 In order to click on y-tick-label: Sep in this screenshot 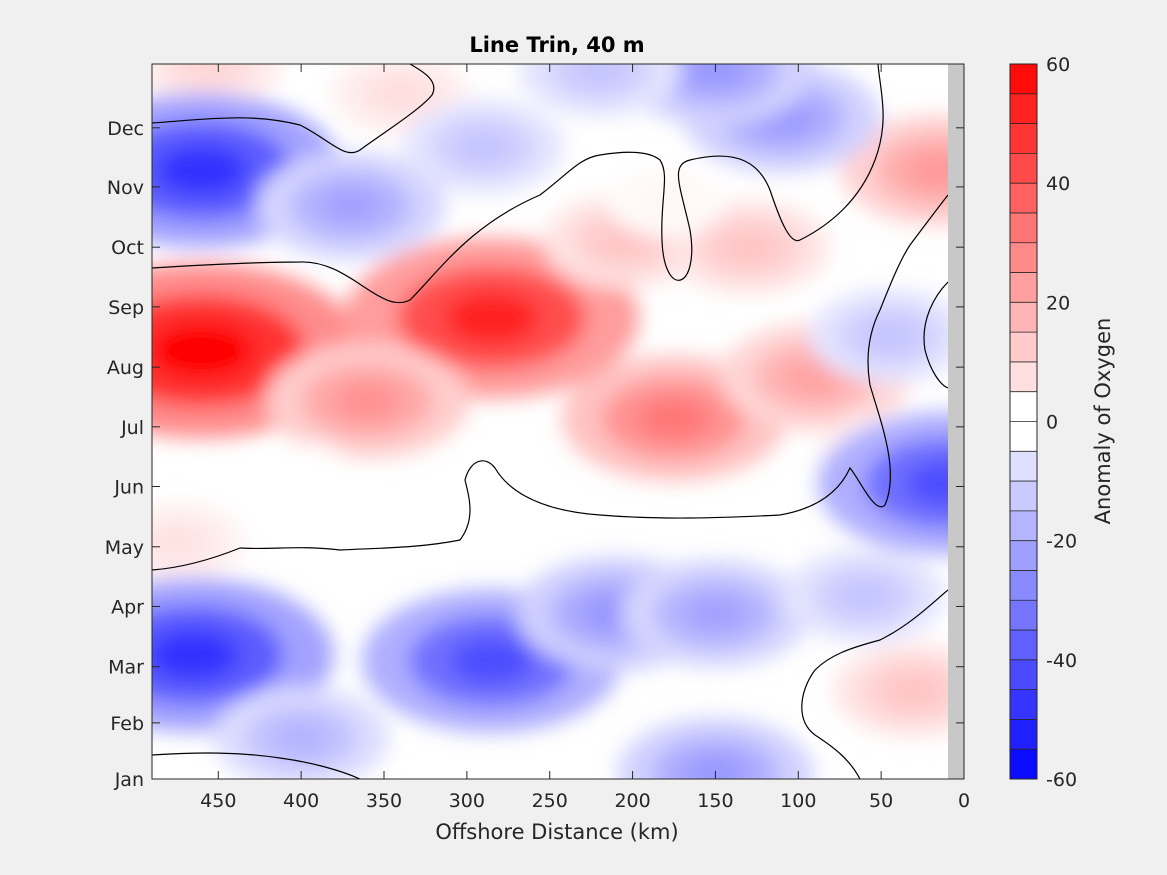, I will do `click(126, 308)`.